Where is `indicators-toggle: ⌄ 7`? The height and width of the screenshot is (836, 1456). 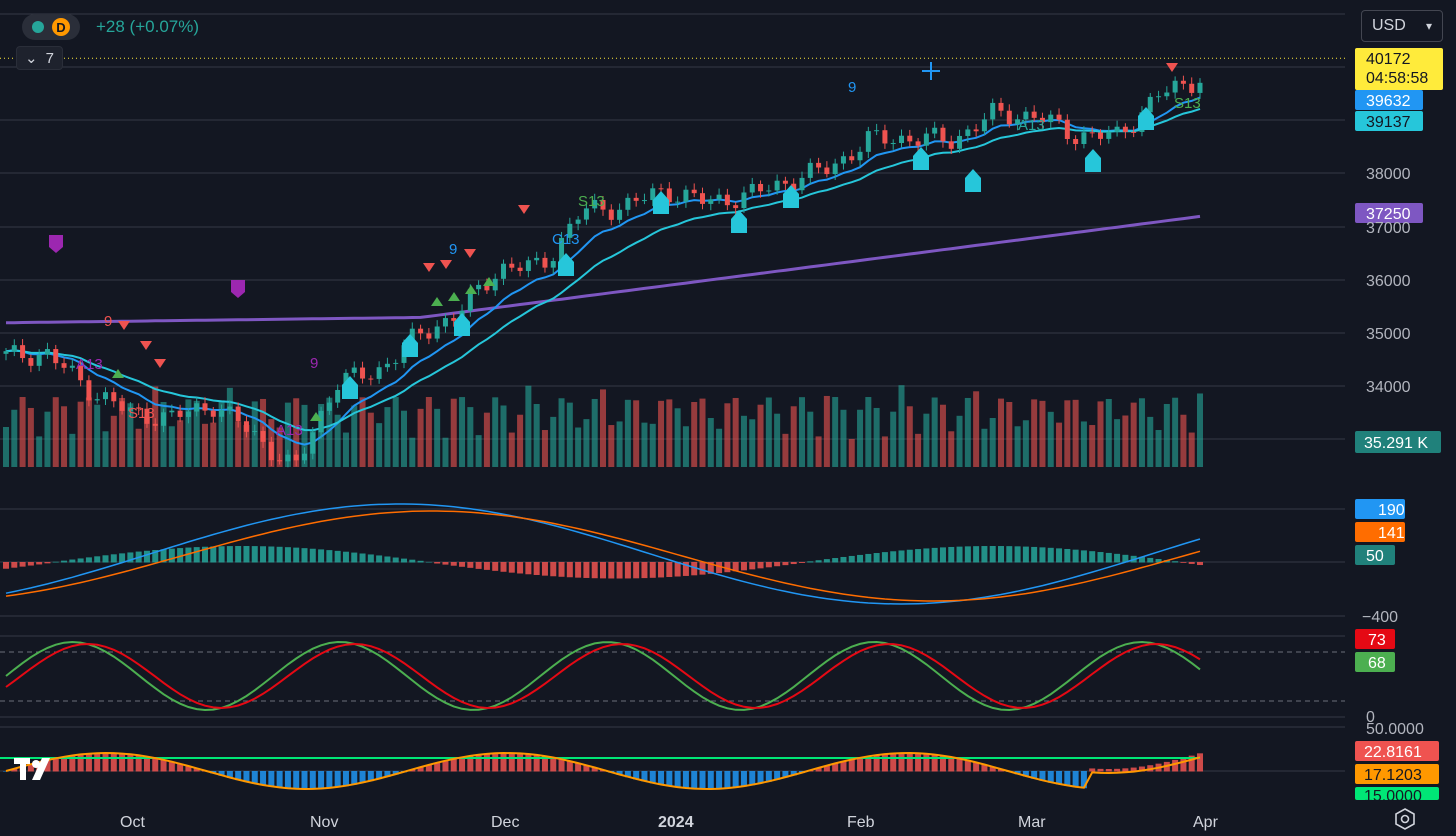 indicators-toggle: ⌄ 7 is located at coordinates (39, 58).